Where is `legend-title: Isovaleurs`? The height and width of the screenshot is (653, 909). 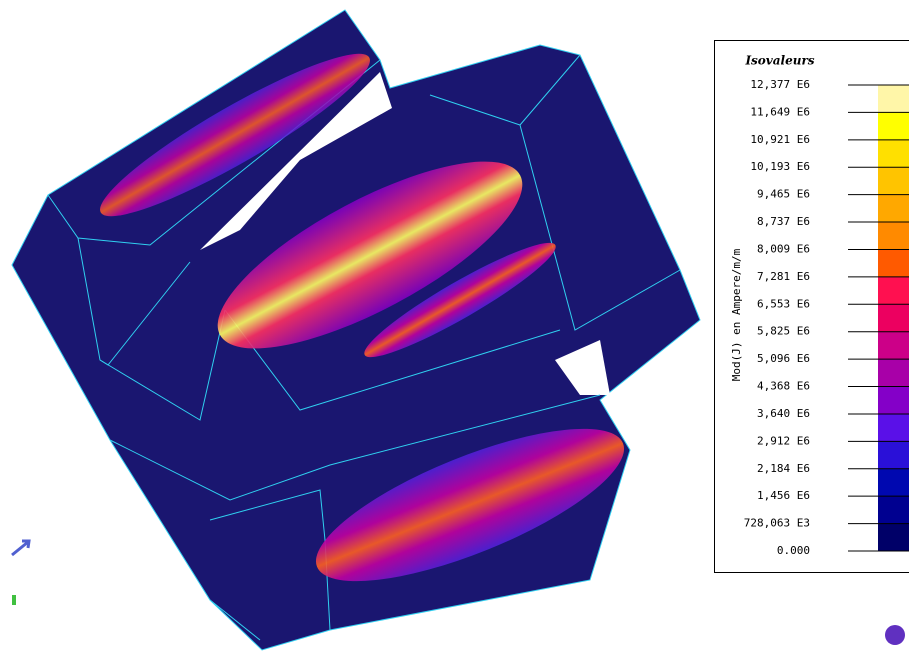
legend-title: Isovaleurs is located at coordinates (779, 61).